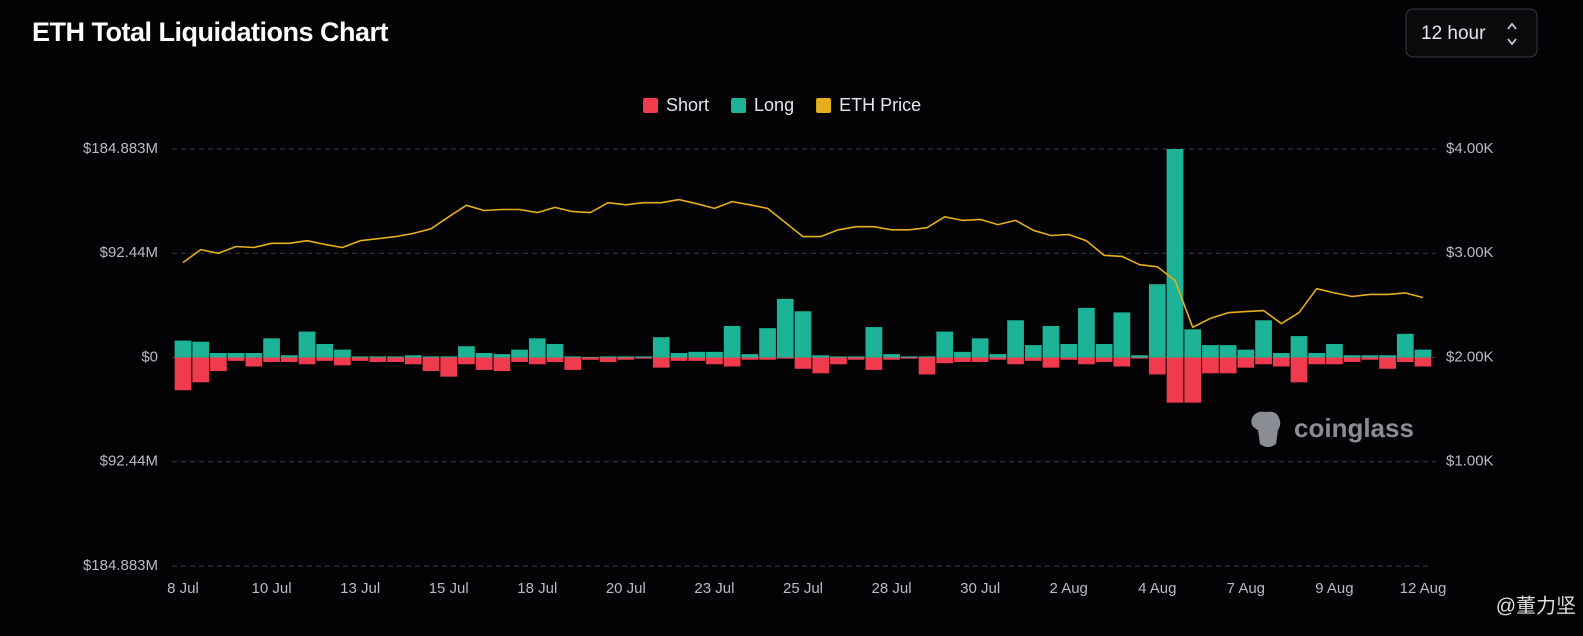 The width and height of the screenshot is (1583, 636). I want to click on x-tick-label: 23 Jul, so click(714, 588).